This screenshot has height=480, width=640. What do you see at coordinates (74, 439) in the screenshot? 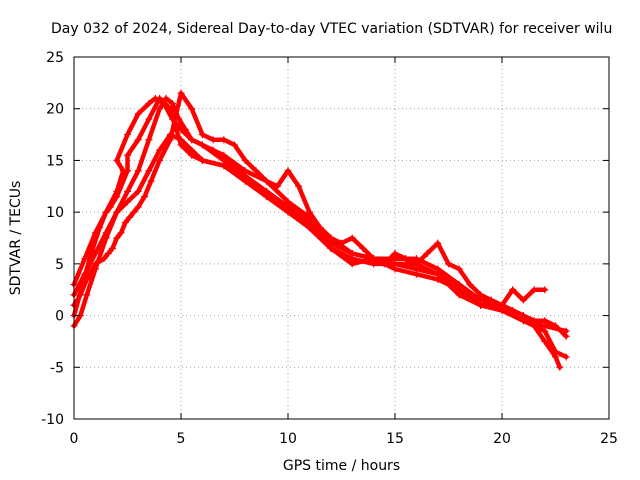
I see `x-tick-label: 0` at bounding box center [74, 439].